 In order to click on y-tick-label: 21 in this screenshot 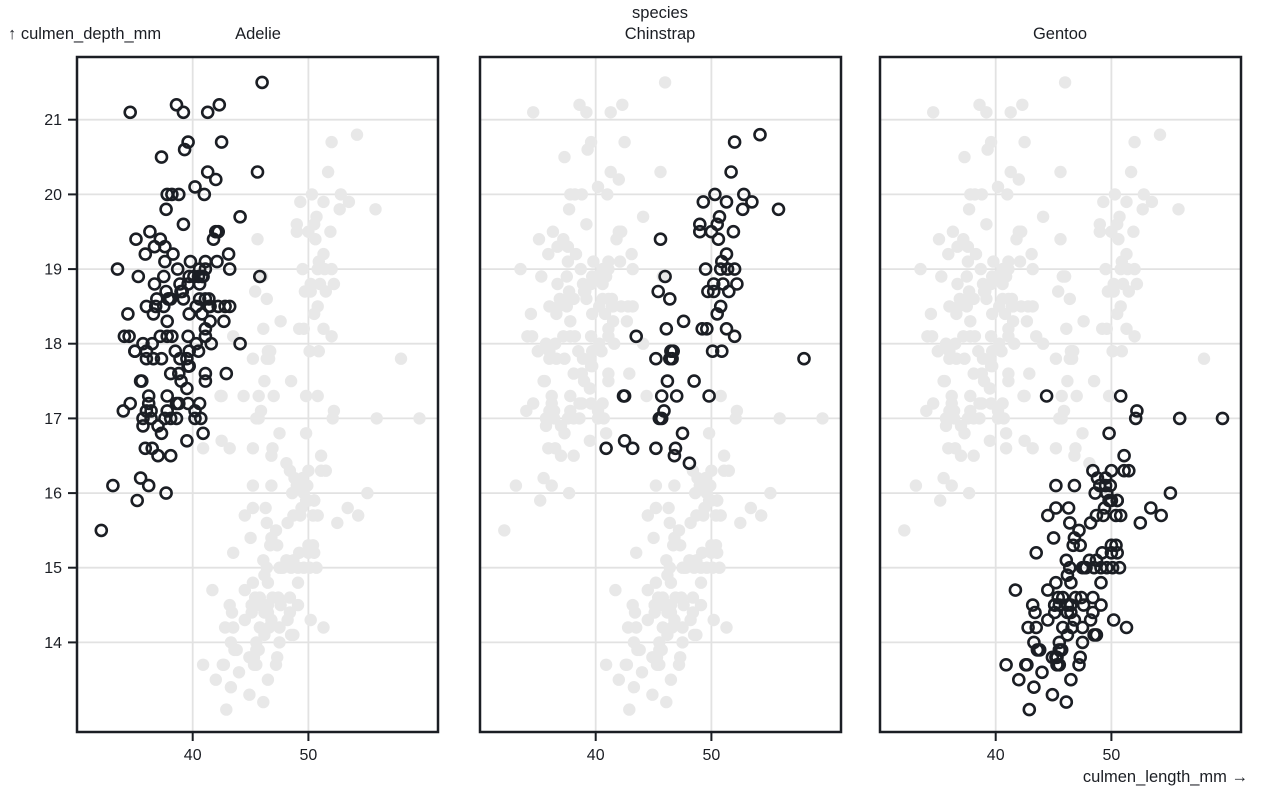, I will do `click(53, 120)`.